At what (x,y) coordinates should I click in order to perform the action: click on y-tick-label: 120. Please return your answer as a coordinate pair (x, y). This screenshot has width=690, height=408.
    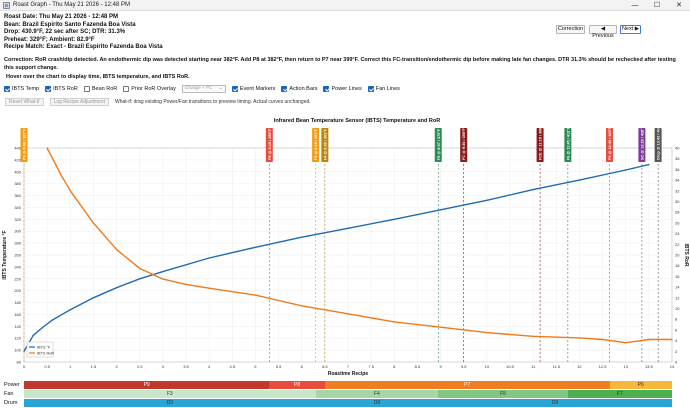
    Looking at the image, I should click on (17, 338).